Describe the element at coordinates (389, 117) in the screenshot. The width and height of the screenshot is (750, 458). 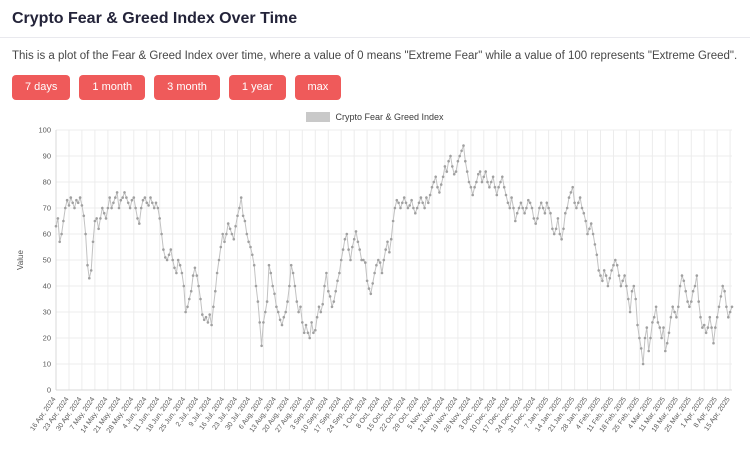
I see `legend-label: Crypto Fear & Greed Index` at that location.